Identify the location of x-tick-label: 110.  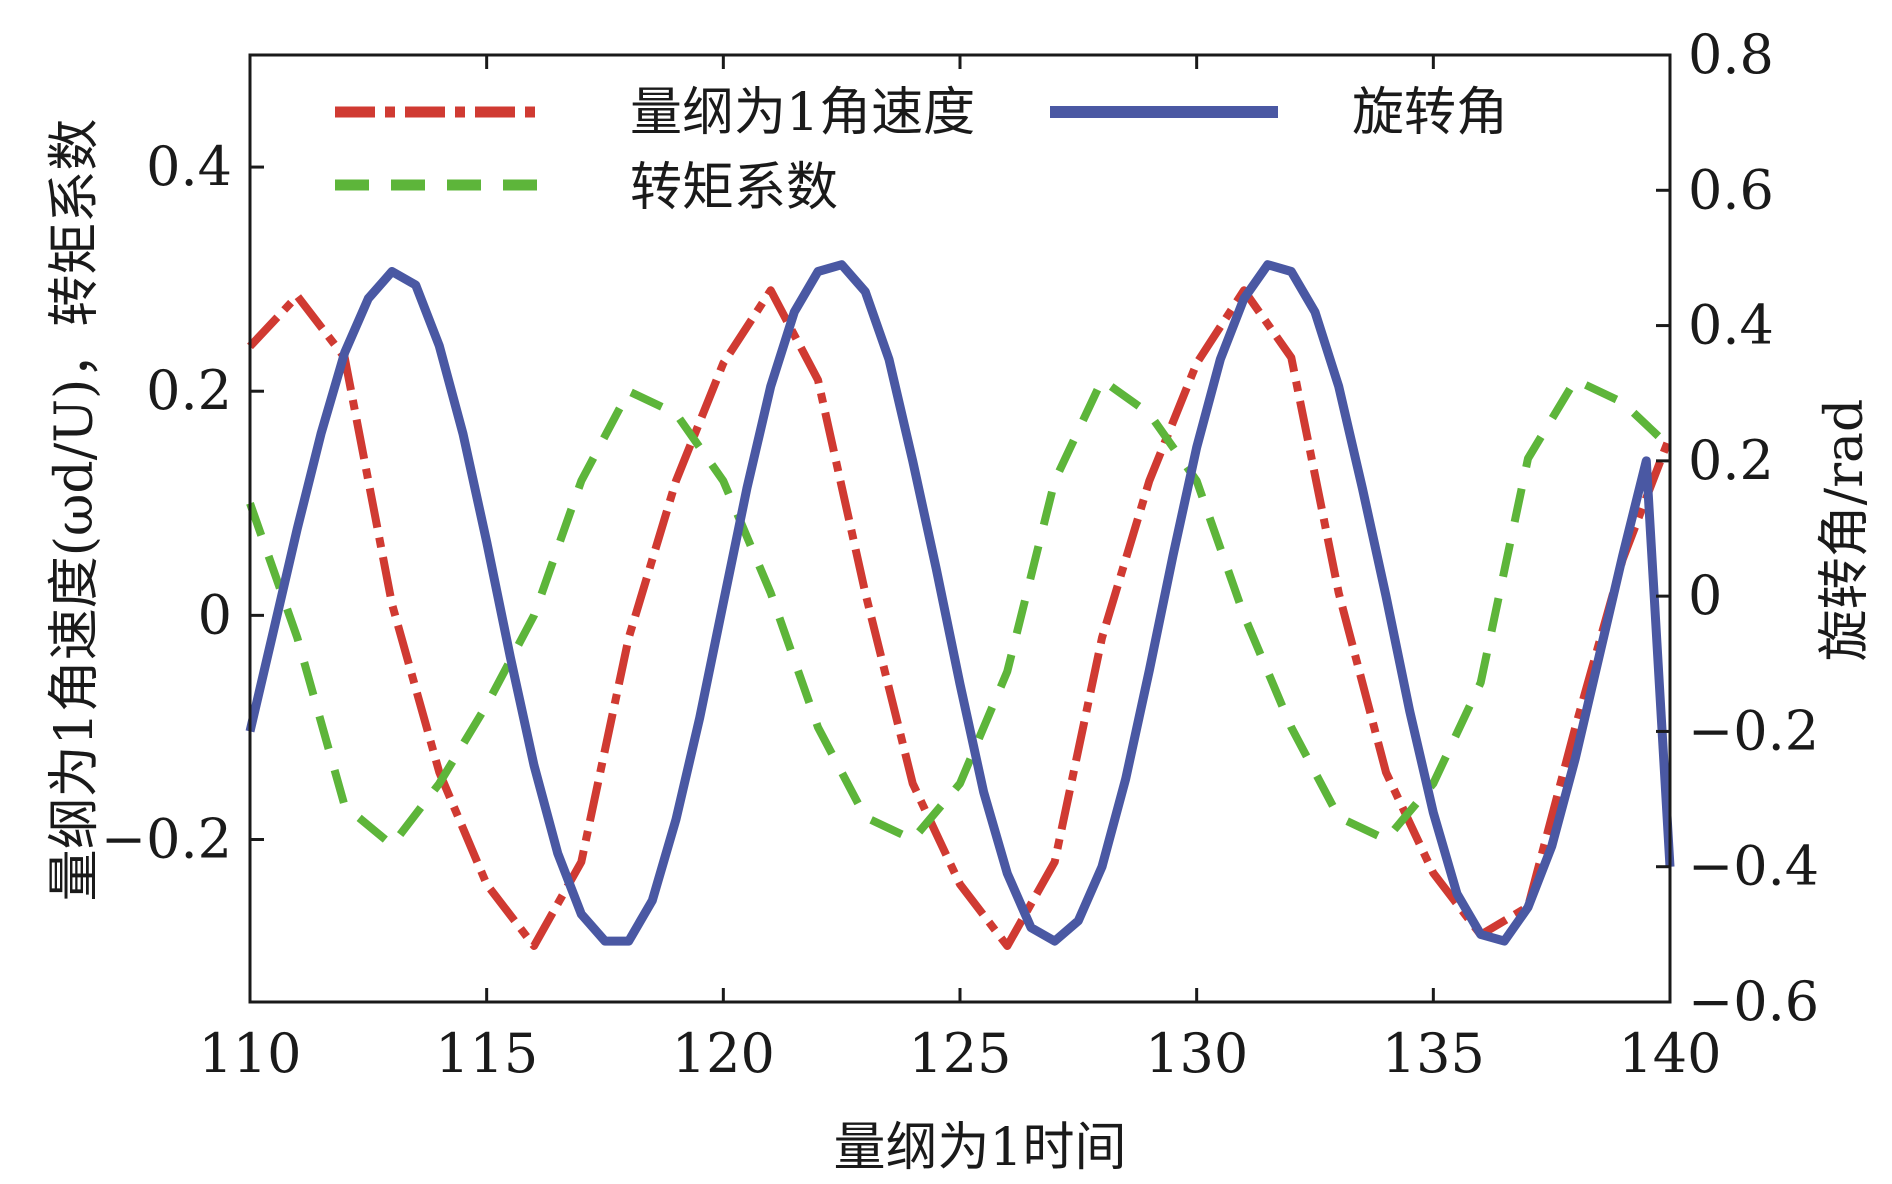
(249, 1053).